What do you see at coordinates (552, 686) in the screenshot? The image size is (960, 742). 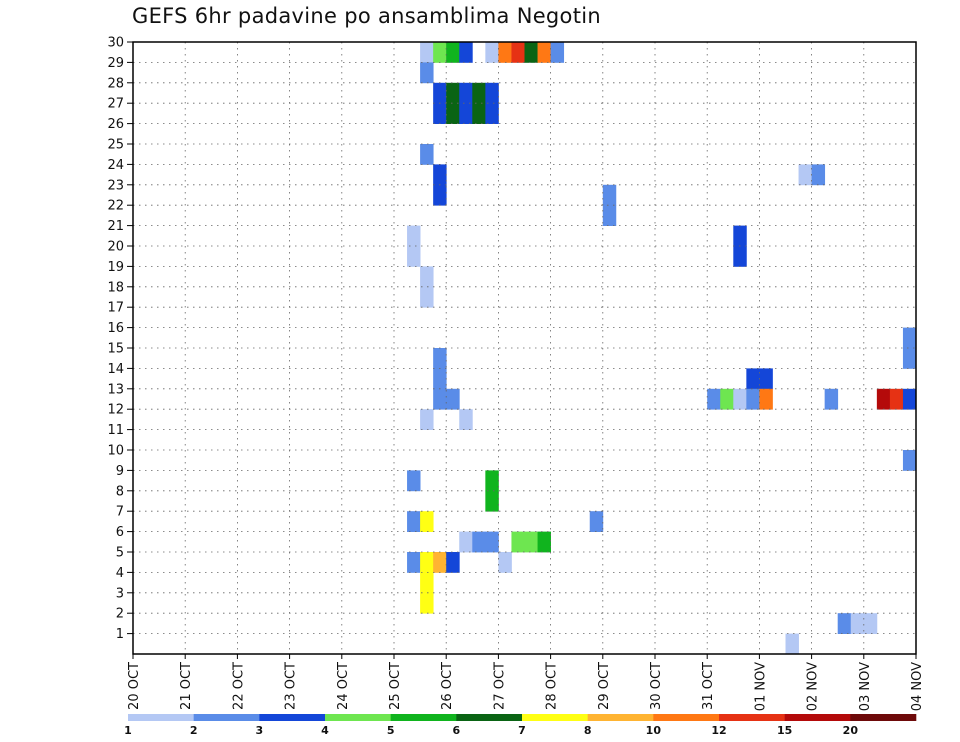 I see `x-tick-label: 28 OCT` at bounding box center [552, 686].